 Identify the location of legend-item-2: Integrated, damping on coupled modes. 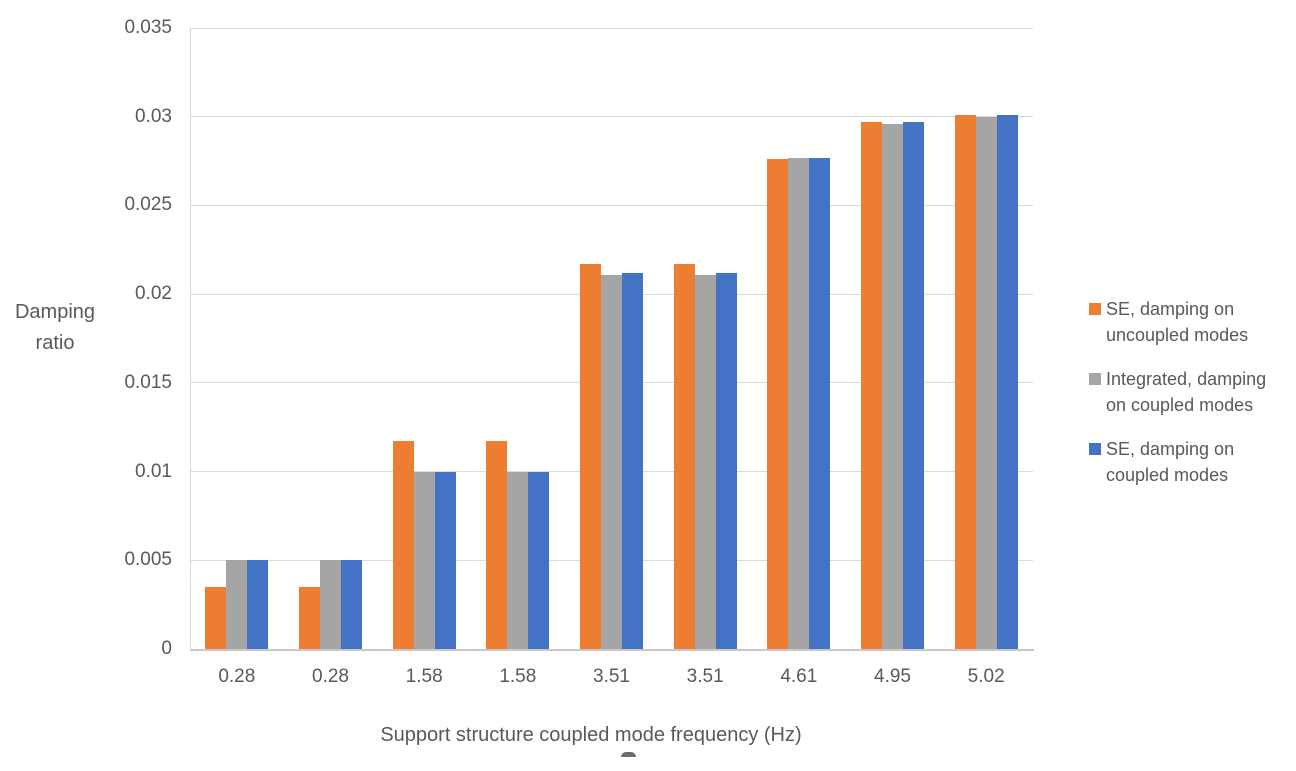
(1189, 392).